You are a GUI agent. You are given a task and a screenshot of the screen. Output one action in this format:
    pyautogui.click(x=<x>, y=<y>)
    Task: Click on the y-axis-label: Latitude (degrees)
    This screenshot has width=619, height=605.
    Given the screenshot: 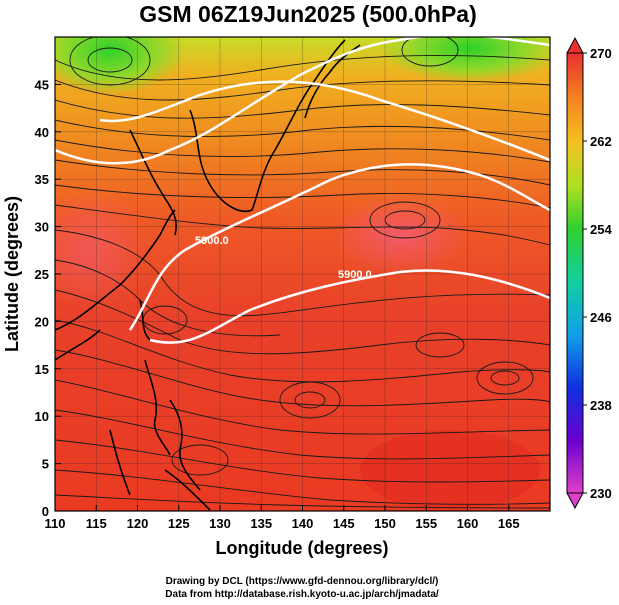 What is the action you would take?
    pyautogui.click(x=12, y=274)
    